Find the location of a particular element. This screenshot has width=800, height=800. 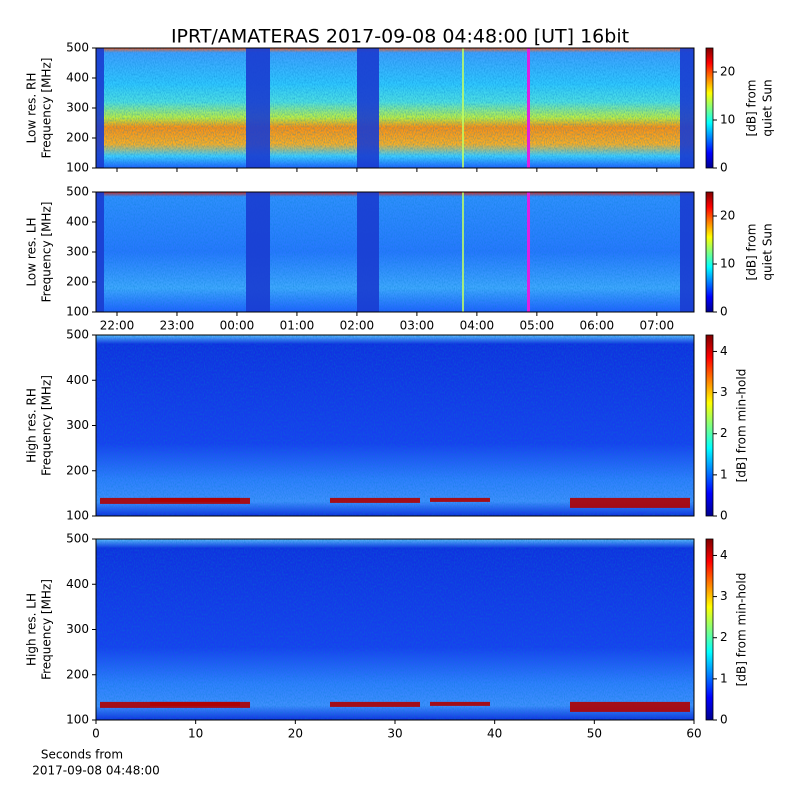

x-tick-label: 60 is located at coordinates (693, 734).